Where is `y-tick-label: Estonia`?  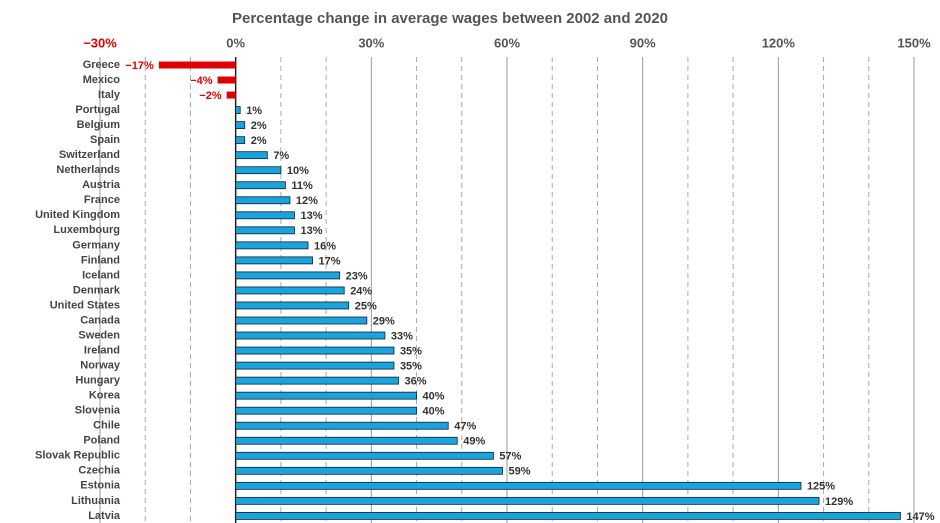 y-tick-label: Estonia is located at coordinates (100, 486).